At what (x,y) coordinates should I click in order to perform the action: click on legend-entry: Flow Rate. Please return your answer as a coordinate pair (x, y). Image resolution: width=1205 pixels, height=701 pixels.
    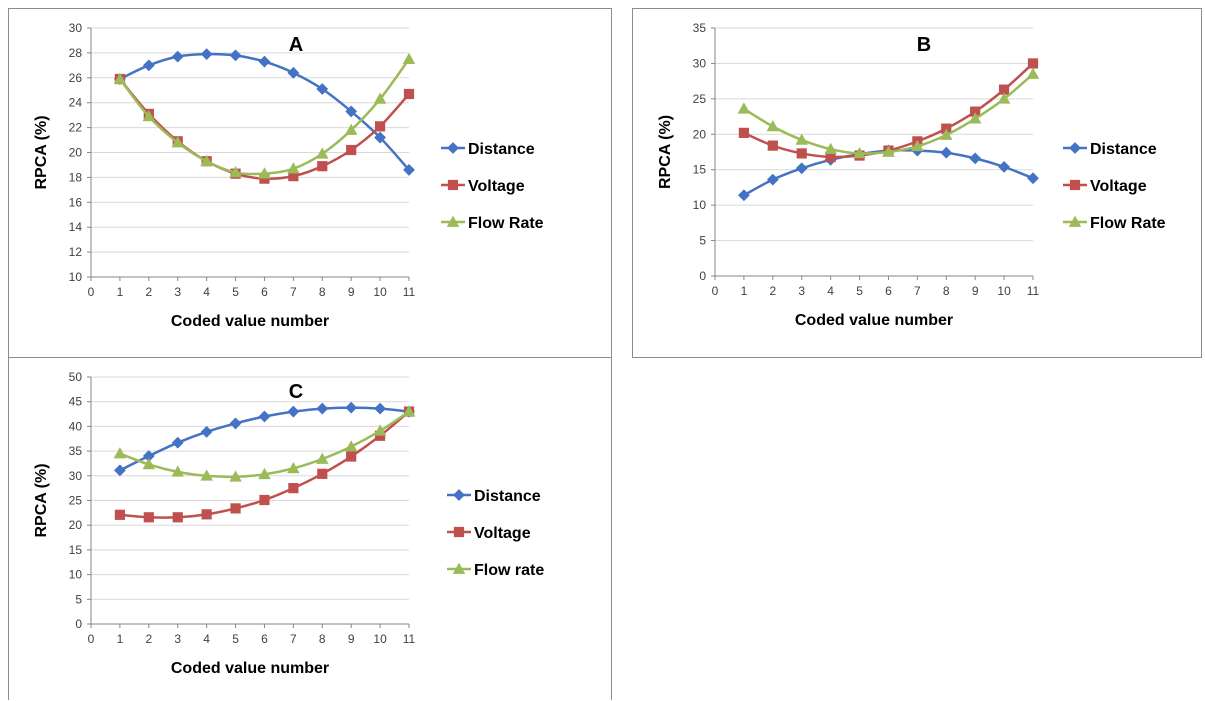
    Looking at the image, I should click on (1114, 223).